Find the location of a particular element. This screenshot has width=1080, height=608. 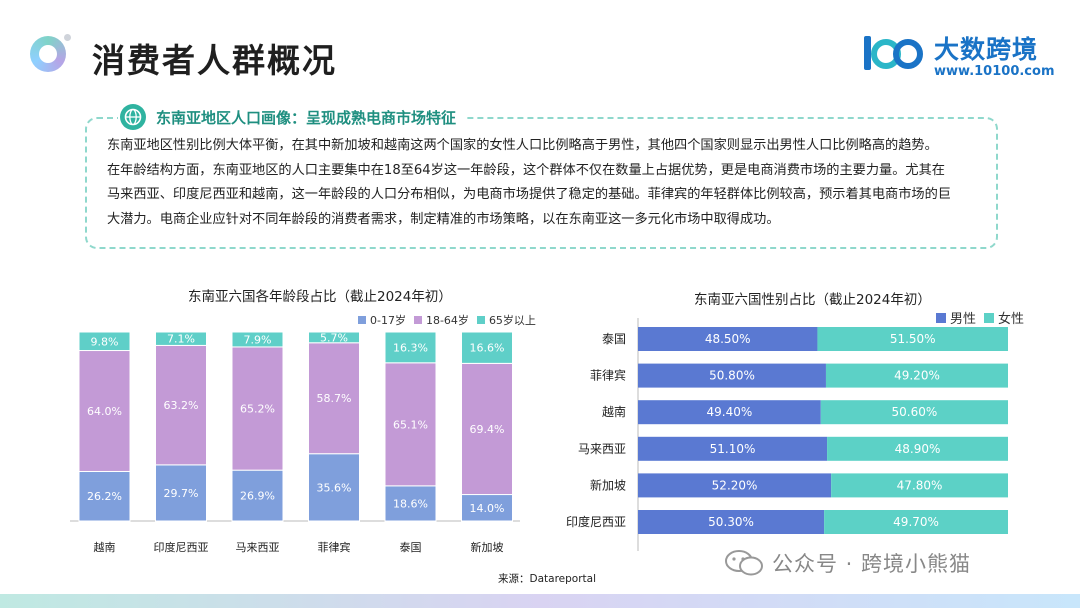

globe-icon is located at coordinates (133, 117).